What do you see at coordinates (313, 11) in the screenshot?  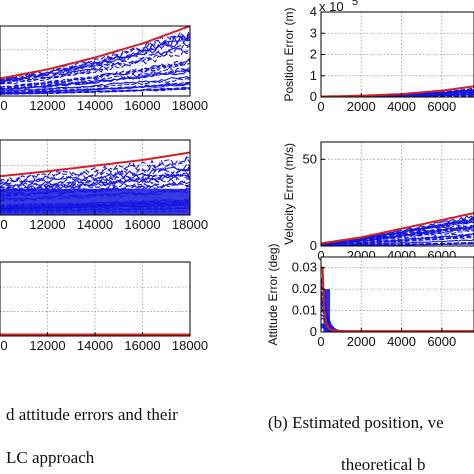 I see `y-tick-label: 4` at bounding box center [313, 11].